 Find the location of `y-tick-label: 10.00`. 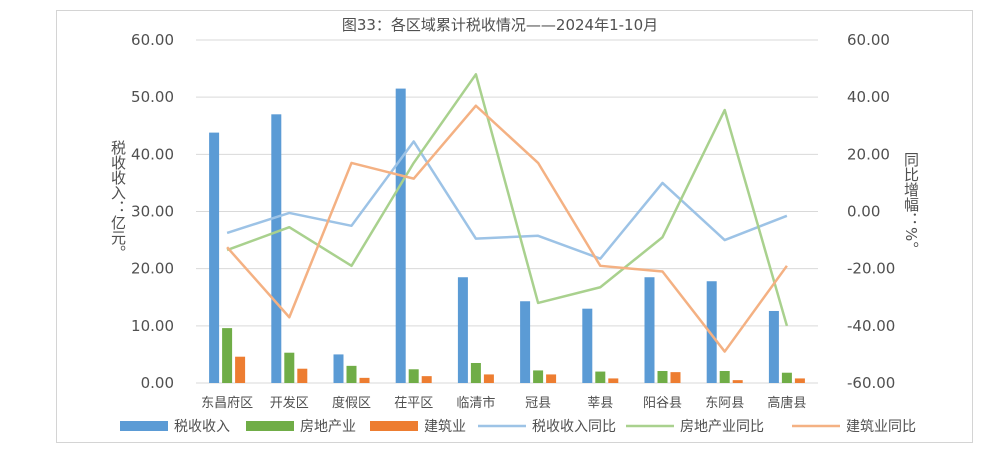

y-tick-label: 10.00 is located at coordinates (152, 326).